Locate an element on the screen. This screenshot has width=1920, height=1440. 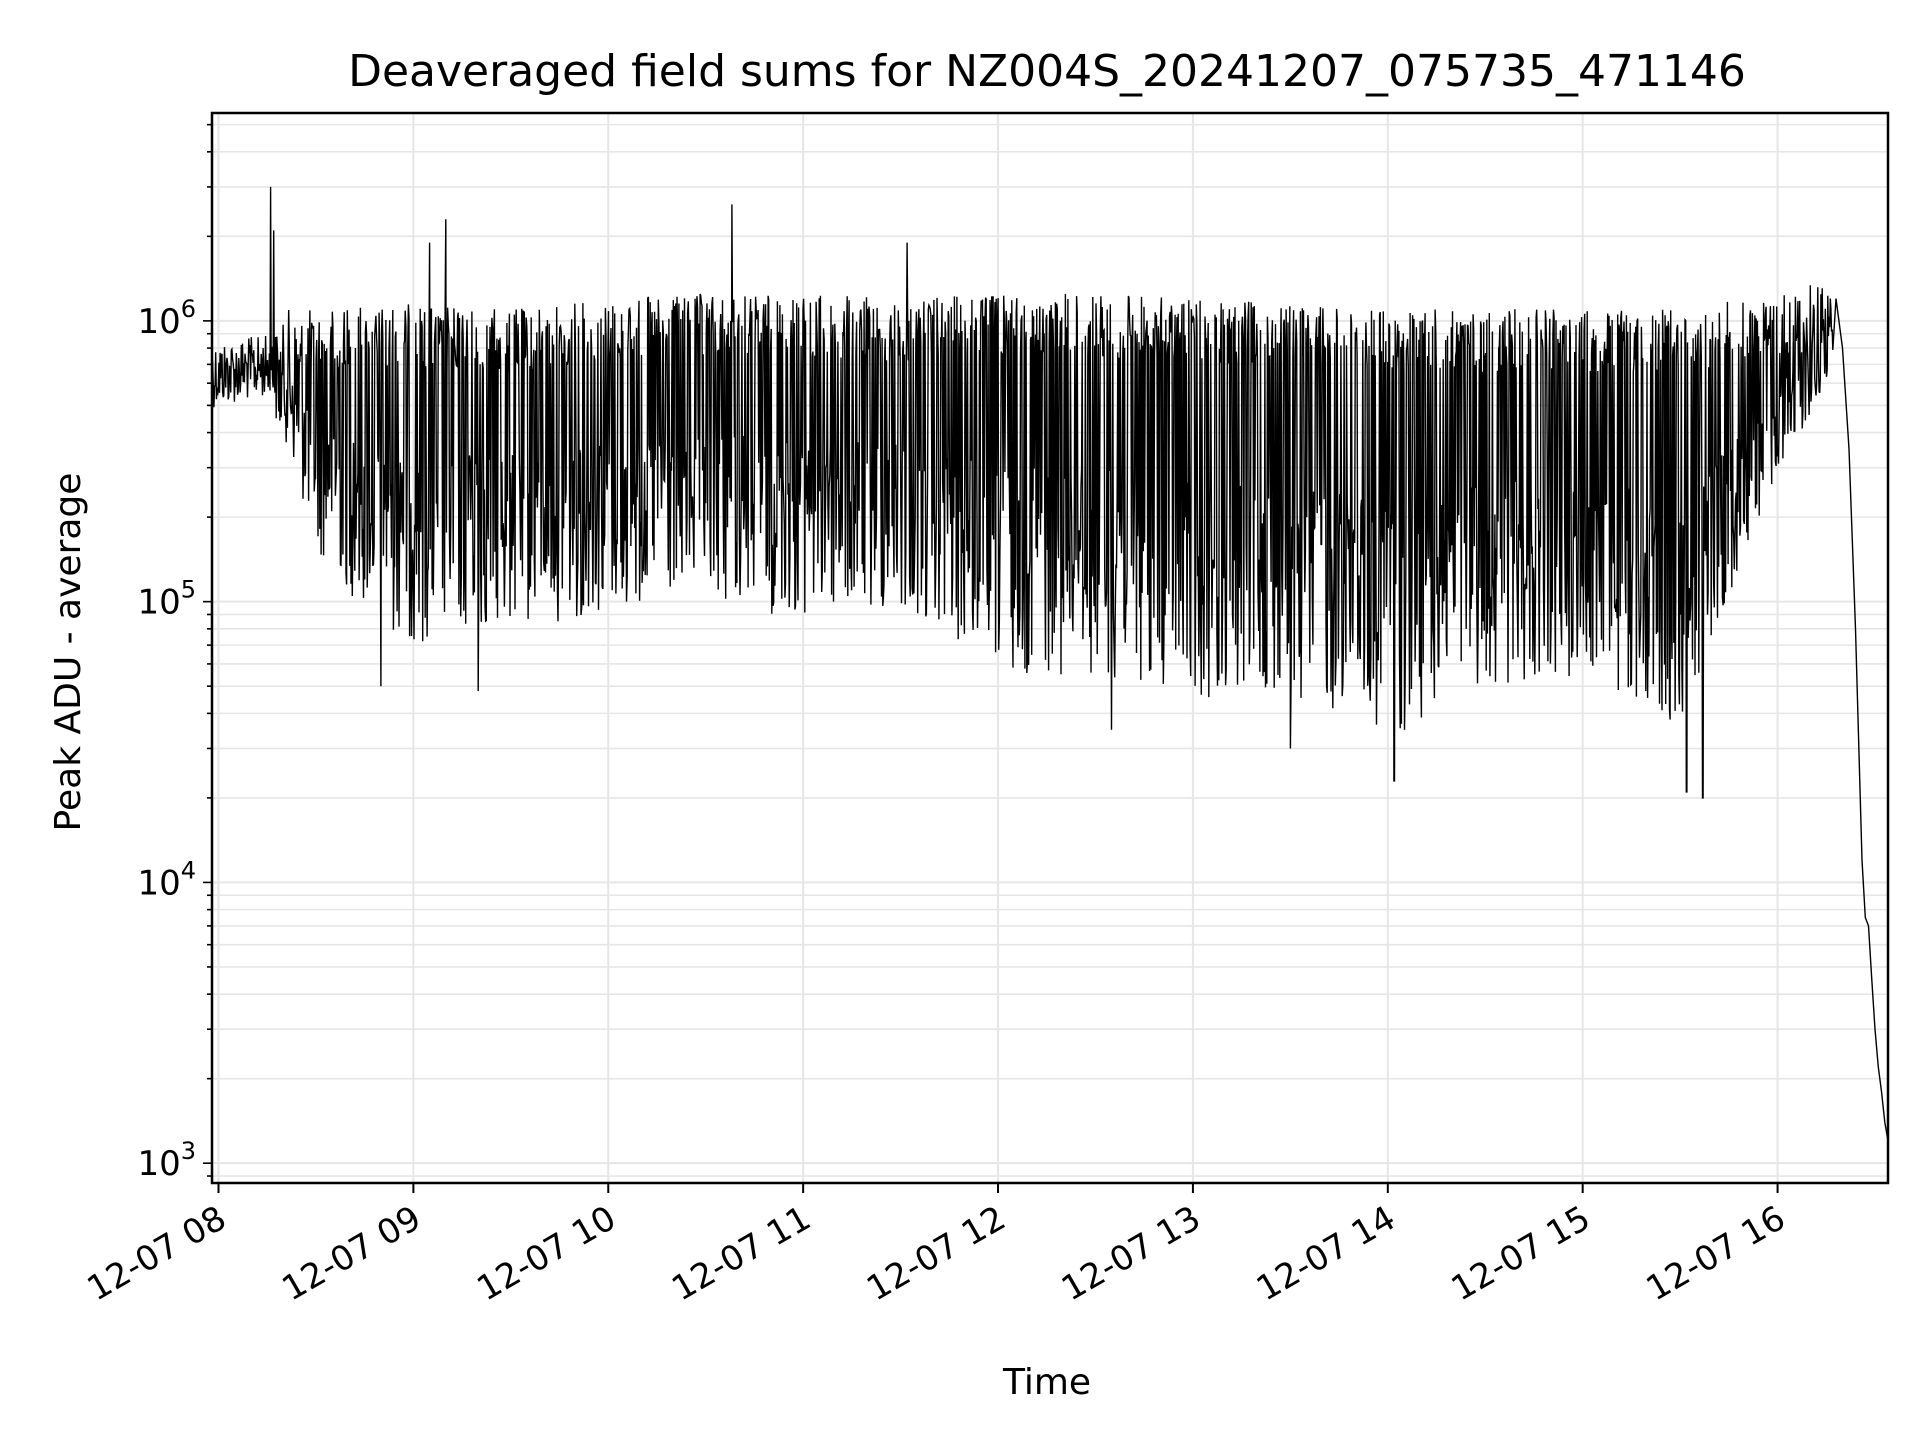
x-axis-label: Time is located at coordinates (1046, 1382).